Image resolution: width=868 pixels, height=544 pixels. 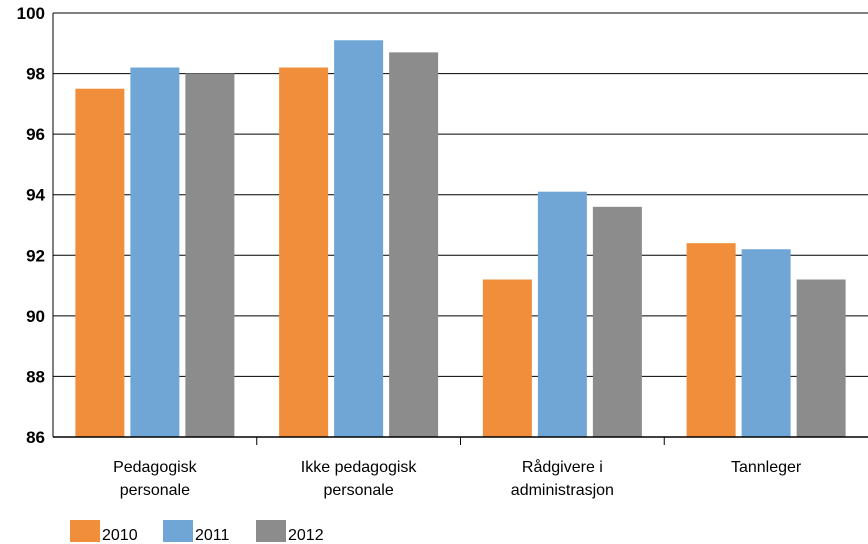 What do you see at coordinates (35, 195) in the screenshot?
I see `y-tick-label: 94` at bounding box center [35, 195].